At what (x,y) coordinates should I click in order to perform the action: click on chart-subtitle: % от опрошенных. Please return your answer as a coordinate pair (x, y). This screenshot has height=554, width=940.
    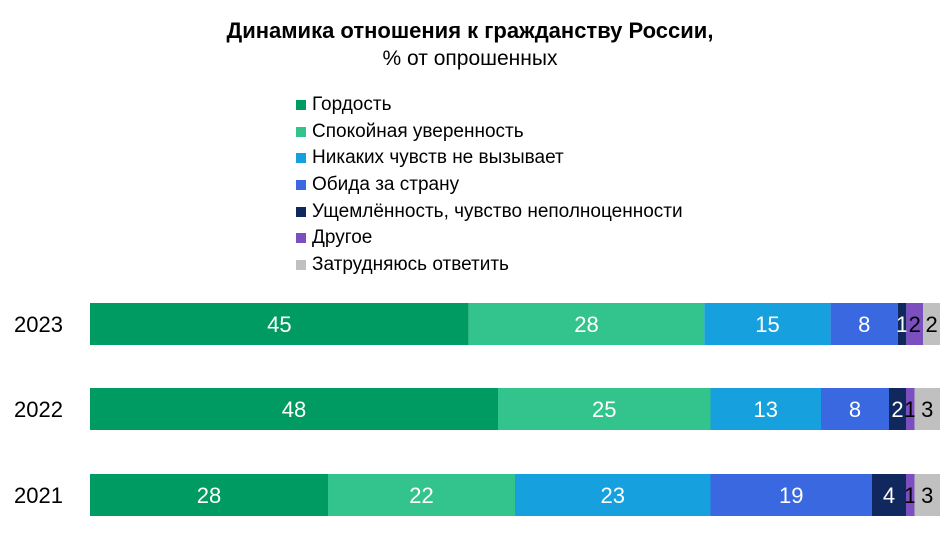
    Looking at the image, I should click on (470, 58).